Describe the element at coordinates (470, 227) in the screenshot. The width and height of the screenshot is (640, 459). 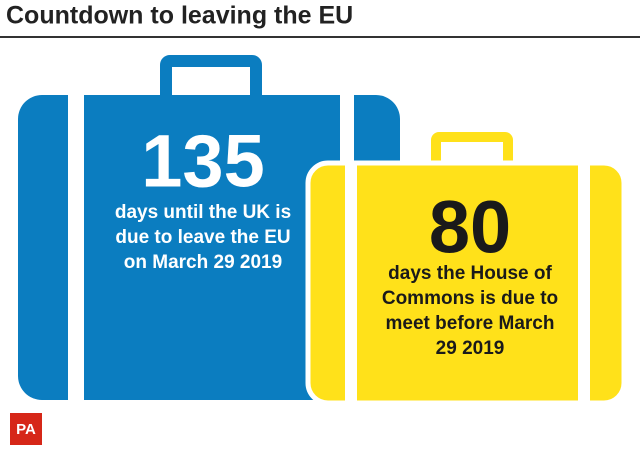
I see `big-number: 80` at that location.